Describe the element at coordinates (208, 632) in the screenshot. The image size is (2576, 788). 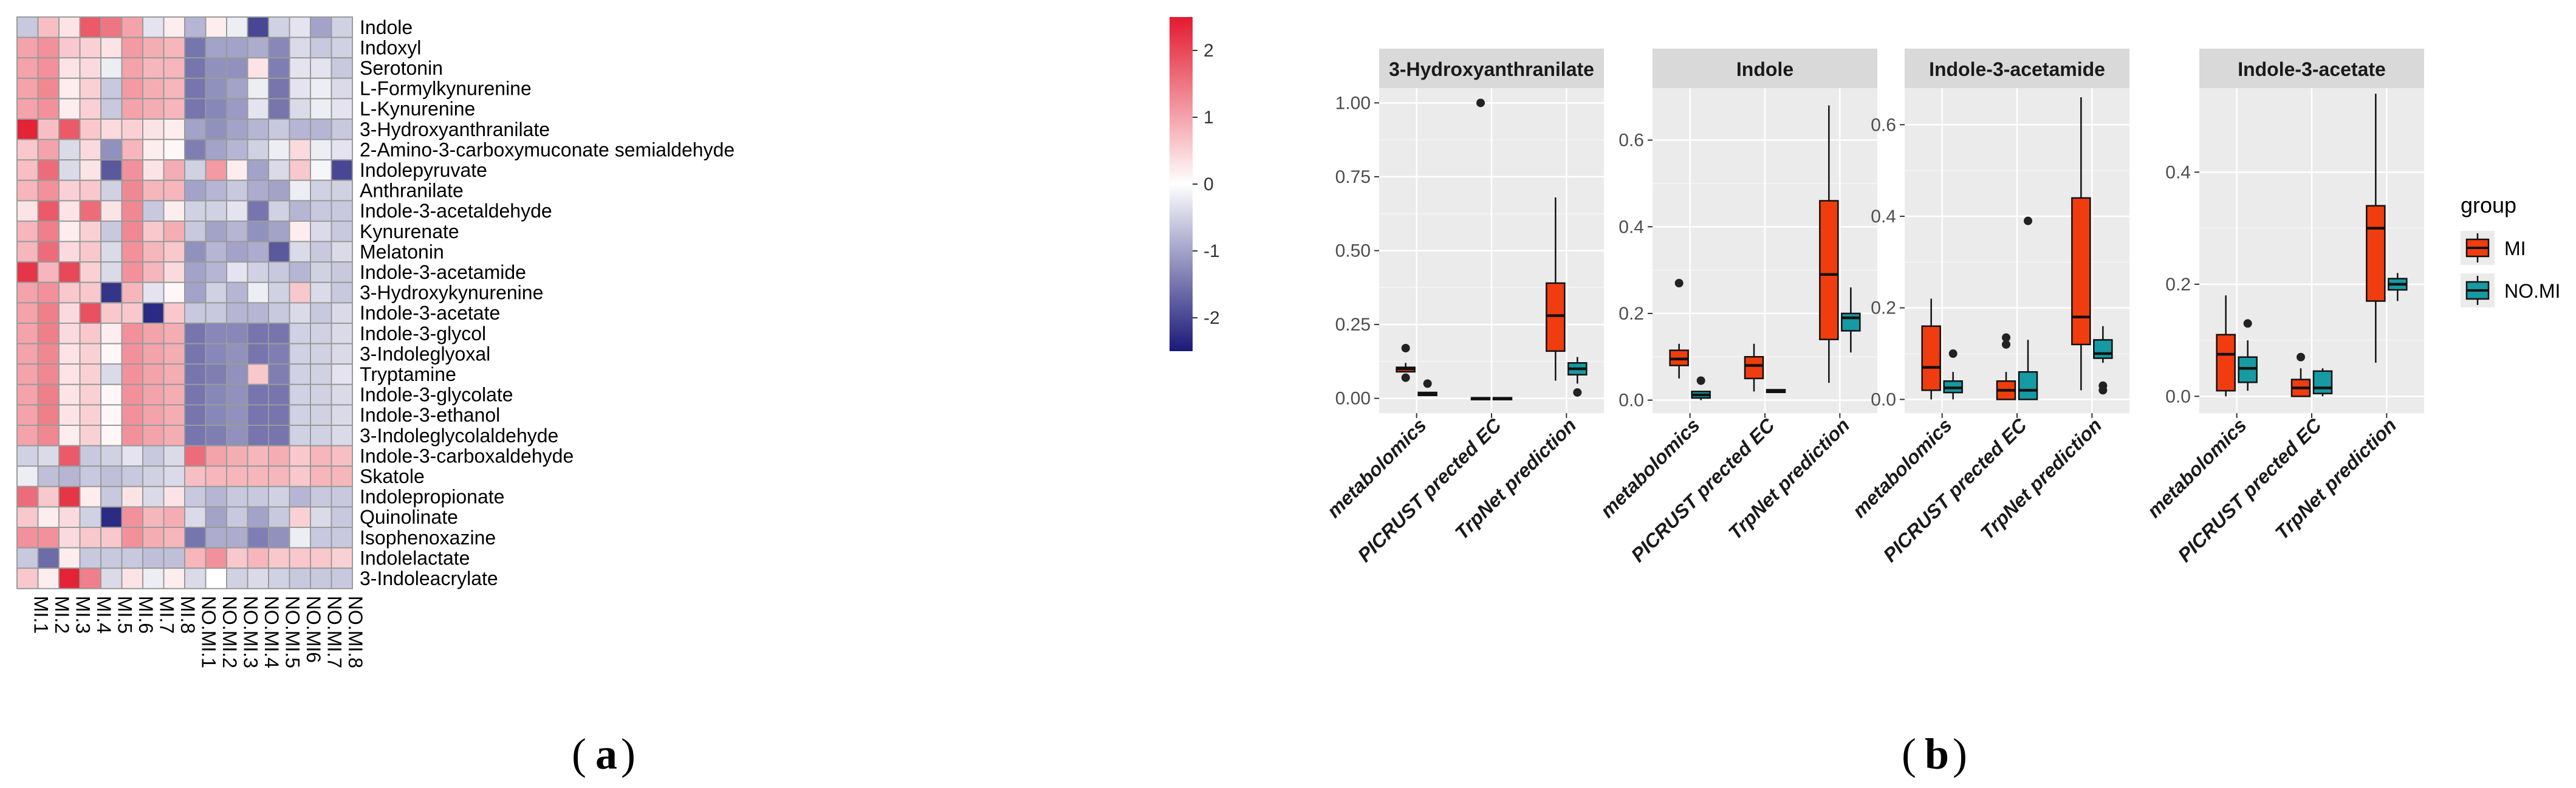
I see `heatmap-column-label: NO.MI.1` at that location.